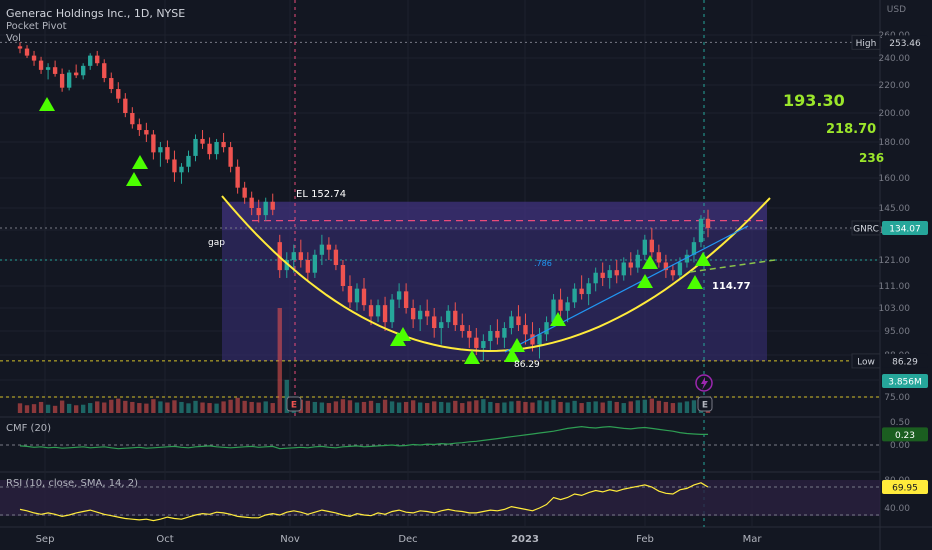 This screenshot has width=932, height=550. Describe the element at coordinates (905, 44) in the screenshot. I see `high-value: 253.46` at that location.